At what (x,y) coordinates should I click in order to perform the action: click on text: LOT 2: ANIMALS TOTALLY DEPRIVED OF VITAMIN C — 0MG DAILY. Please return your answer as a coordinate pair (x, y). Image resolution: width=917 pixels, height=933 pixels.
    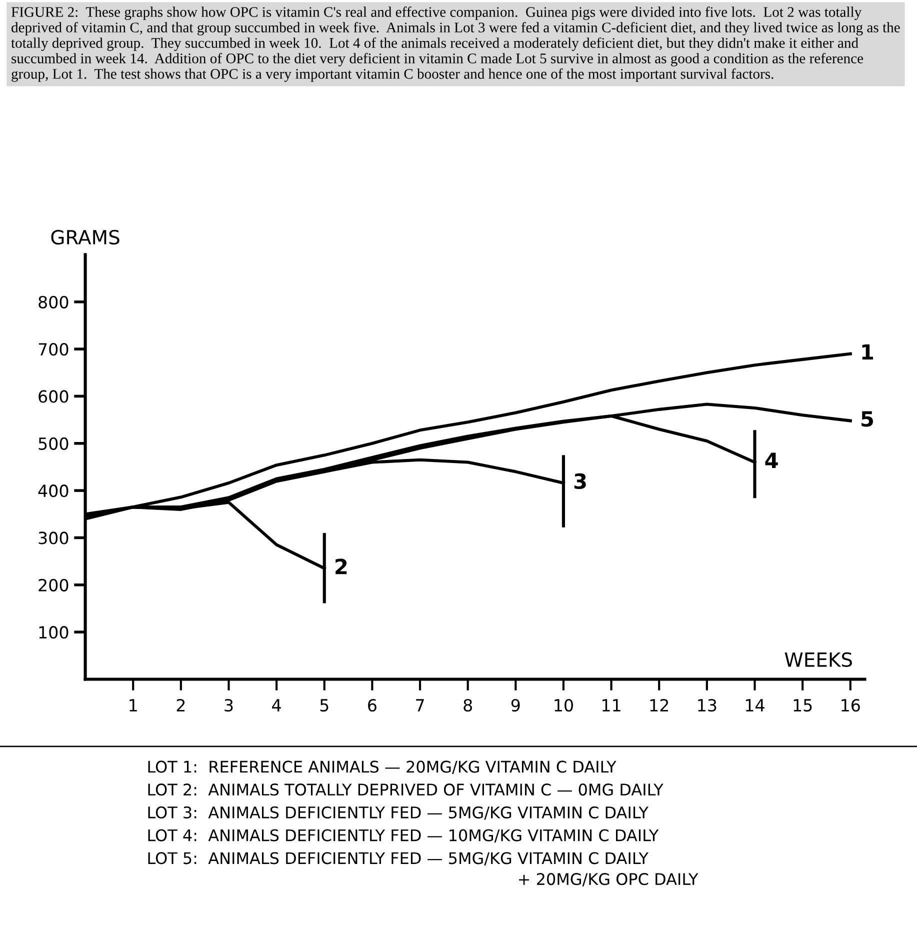
    Looking at the image, I should click on (406, 790).